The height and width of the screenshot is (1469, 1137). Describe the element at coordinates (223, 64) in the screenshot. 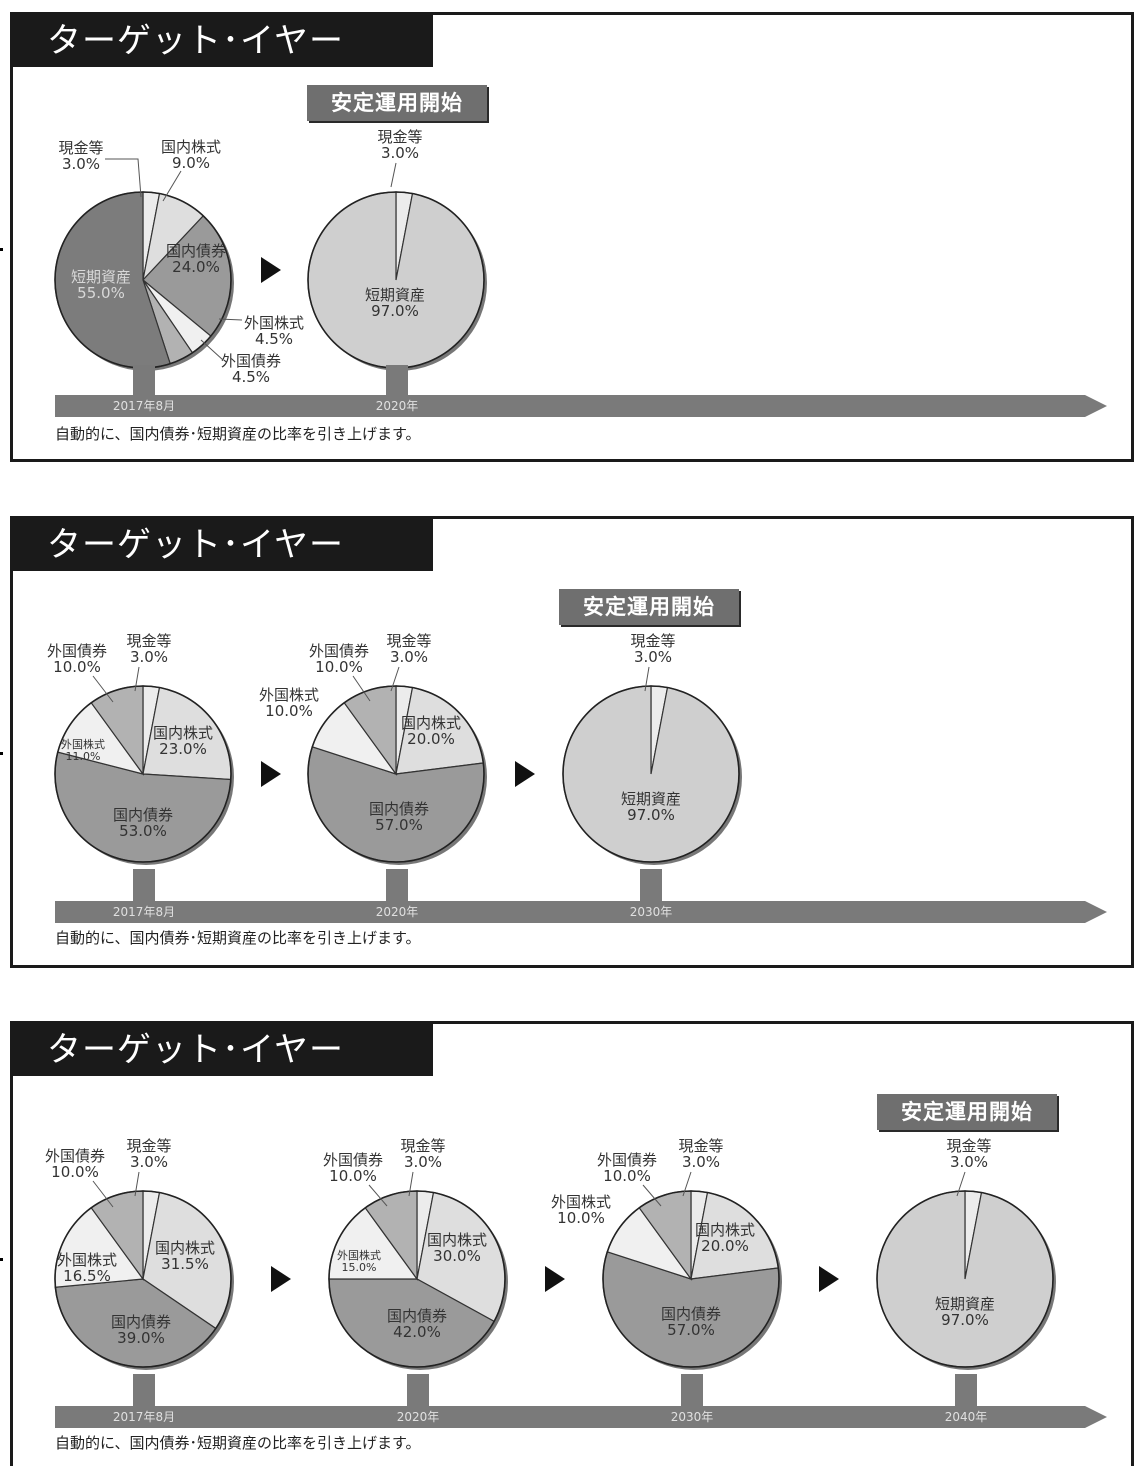

I see `panel-title: ターゲット･イヤー2020` at that location.